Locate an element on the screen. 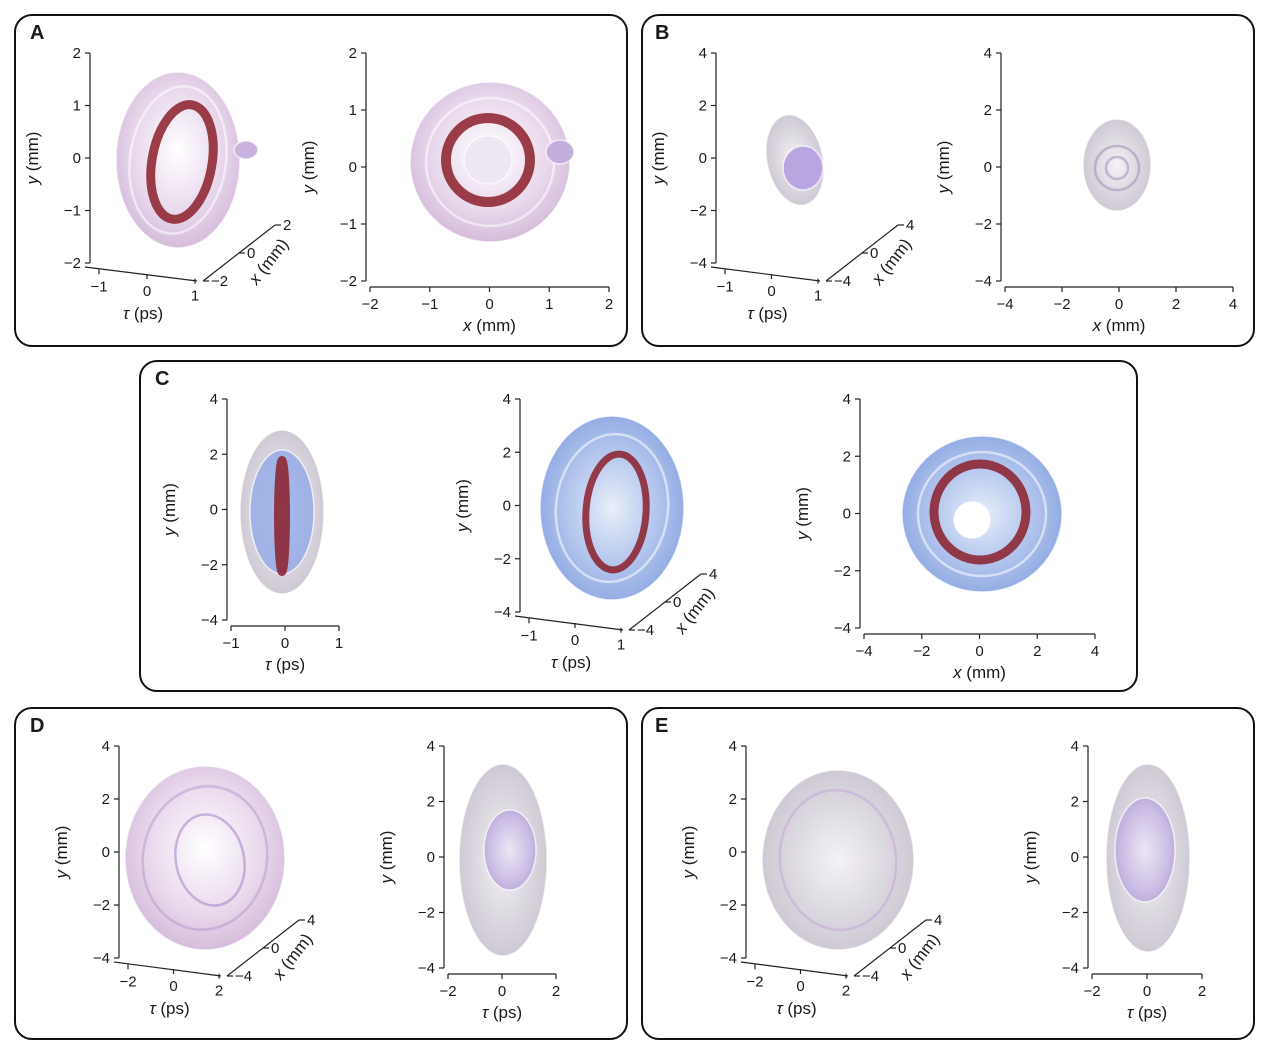 This screenshot has width=1269, height=1051. panel-e-plot1-y-axis-label: y (mm) is located at coordinates (688, 853).